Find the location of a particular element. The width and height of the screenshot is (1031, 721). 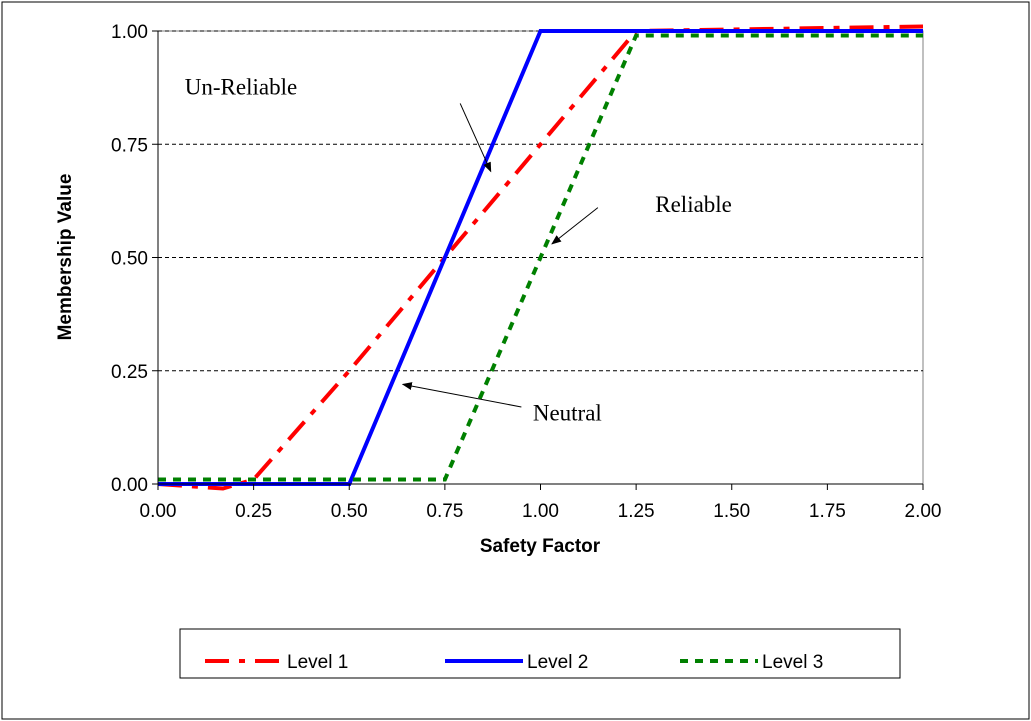

y-tick-label-0: 0.00 is located at coordinates (129, 485).